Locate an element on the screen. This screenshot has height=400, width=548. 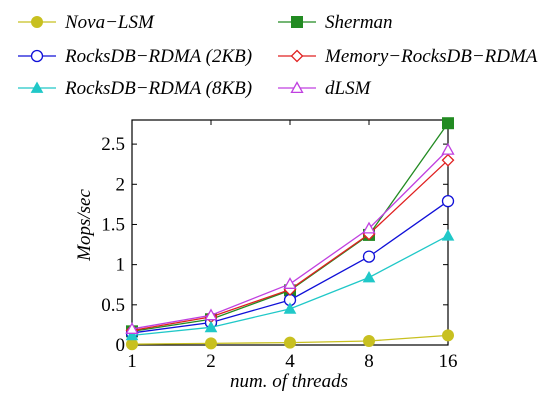
y-axis-title: Mops/sec is located at coordinates (84, 225).